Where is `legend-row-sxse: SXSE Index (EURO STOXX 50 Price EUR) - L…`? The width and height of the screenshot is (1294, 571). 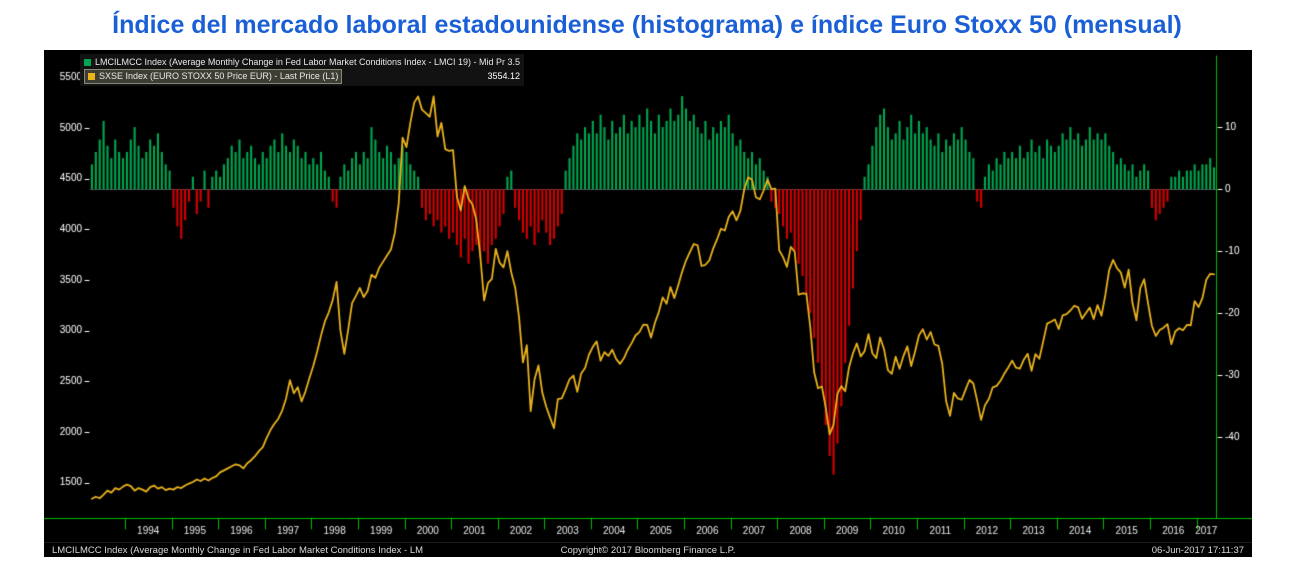
legend-row-sxse: SXSE Index (EURO STOXX 50 Price EUR) - L… is located at coordinates (302, 76).